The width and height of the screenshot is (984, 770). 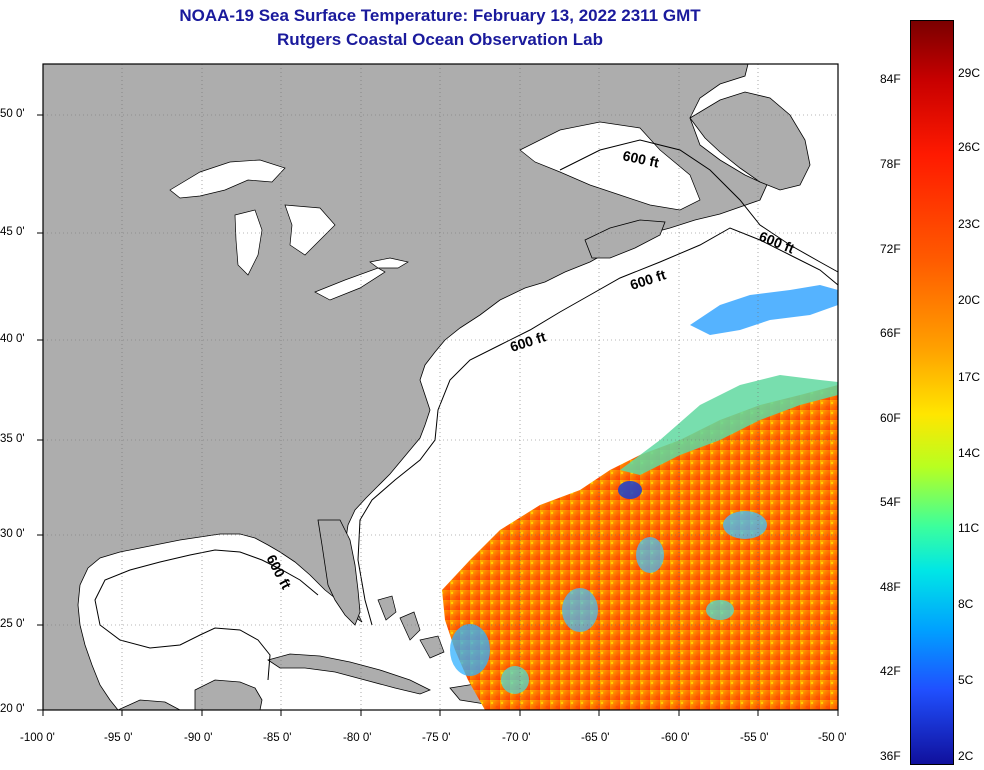 What do you see at coordinates (969, 147) in the screenshot?
I see `colorbar-c-26: 26C` at bounding box center [969, 147].